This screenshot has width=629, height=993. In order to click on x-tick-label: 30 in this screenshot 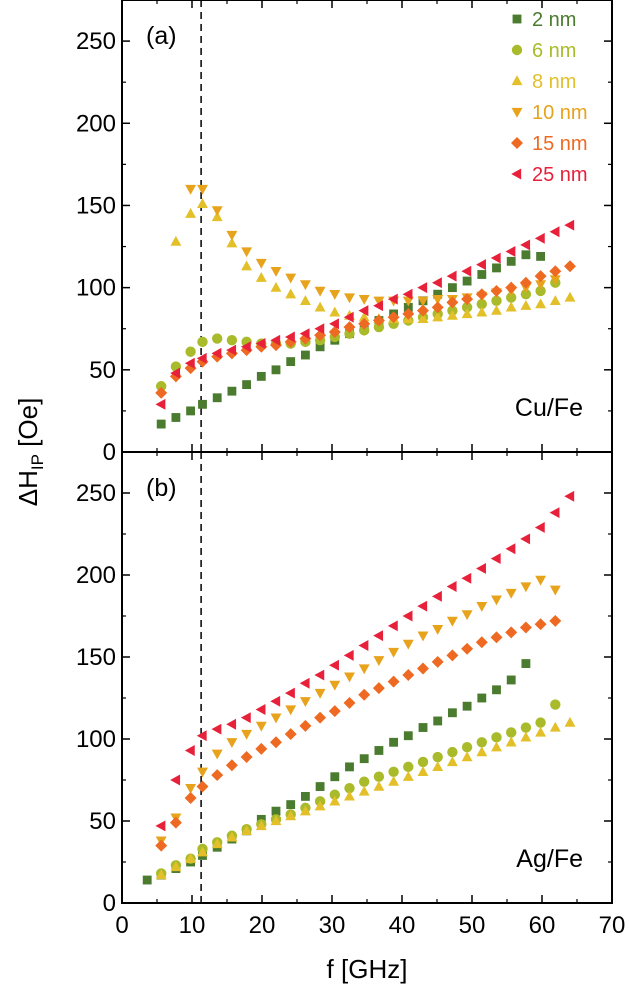, I will do `click(332, 925)`.